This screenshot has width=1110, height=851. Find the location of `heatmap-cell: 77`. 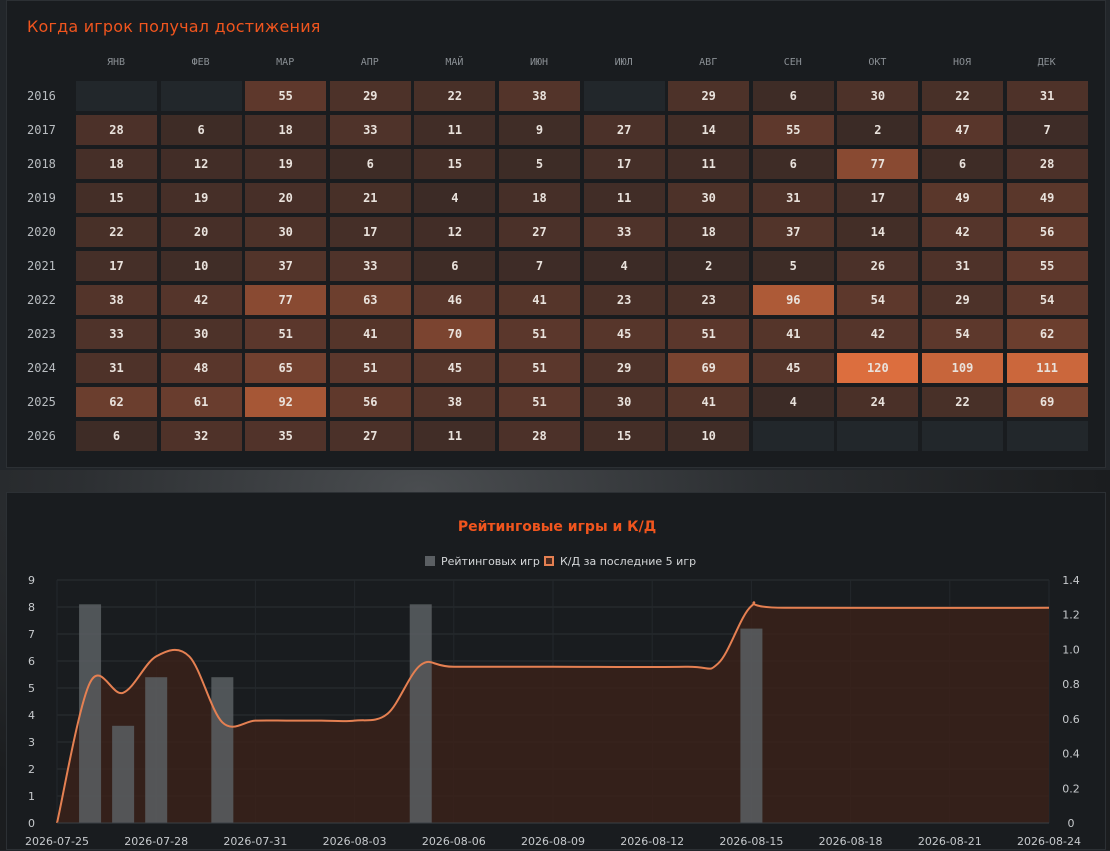

heatmap-cell: 77 is located at coordinates (286, 300).